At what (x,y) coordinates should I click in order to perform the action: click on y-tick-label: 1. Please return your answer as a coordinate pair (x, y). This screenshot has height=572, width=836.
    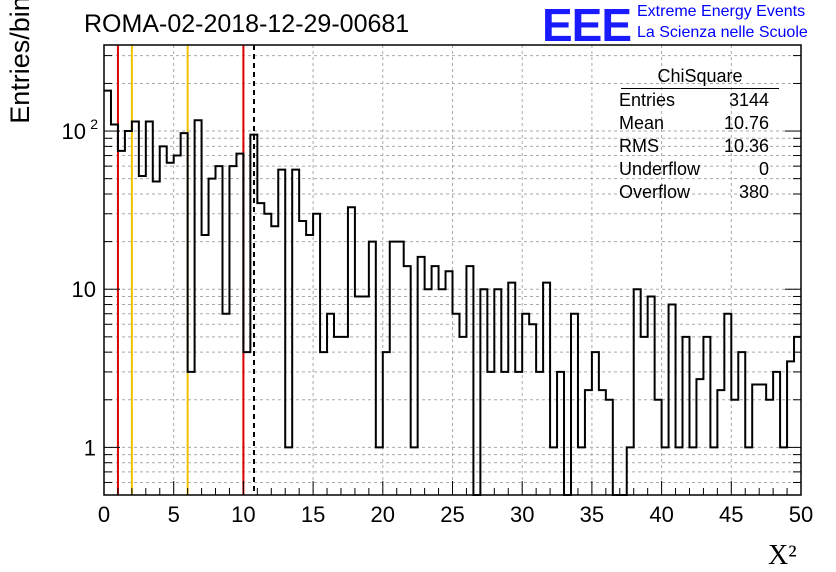
    Looking at the image, I should click on (90, 447).